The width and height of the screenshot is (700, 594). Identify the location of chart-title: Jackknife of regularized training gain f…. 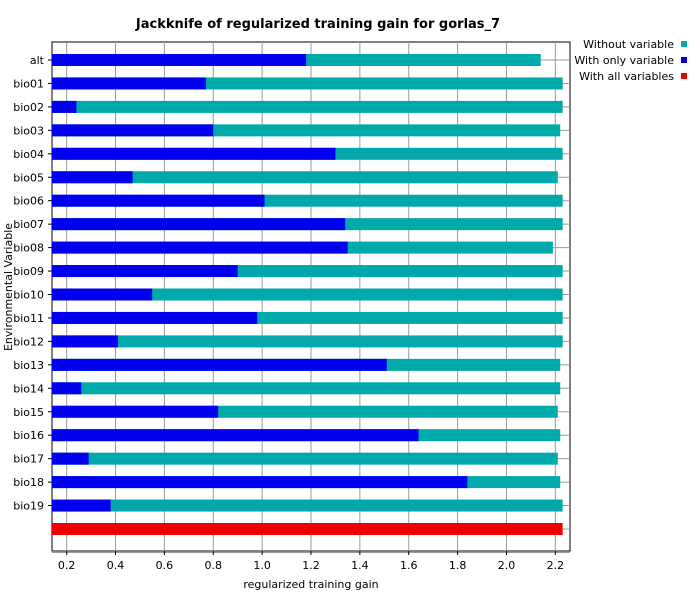
(317, 24).